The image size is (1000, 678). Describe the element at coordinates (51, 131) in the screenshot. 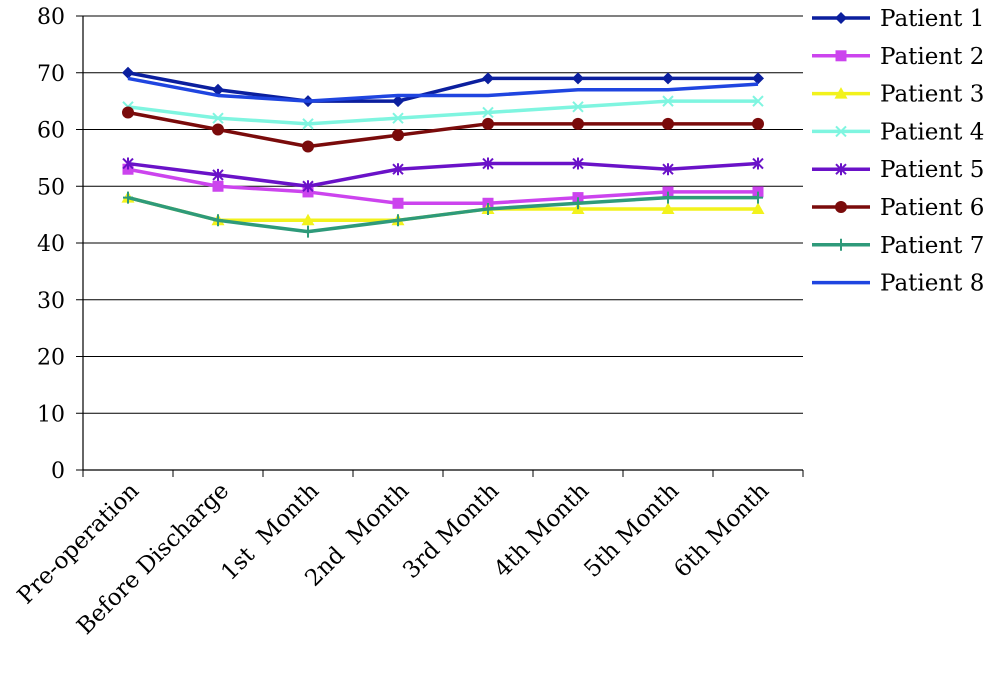

I see `y-tick-label: 60` at that location.